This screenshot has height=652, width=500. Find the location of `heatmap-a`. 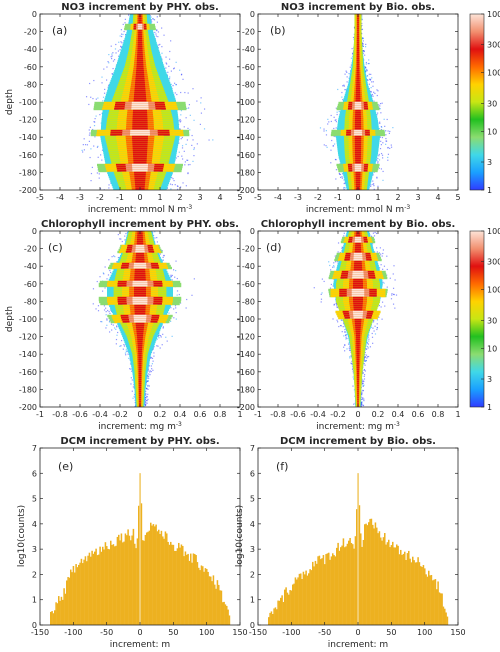

heatmap-a is located at coordinates (147, 102).